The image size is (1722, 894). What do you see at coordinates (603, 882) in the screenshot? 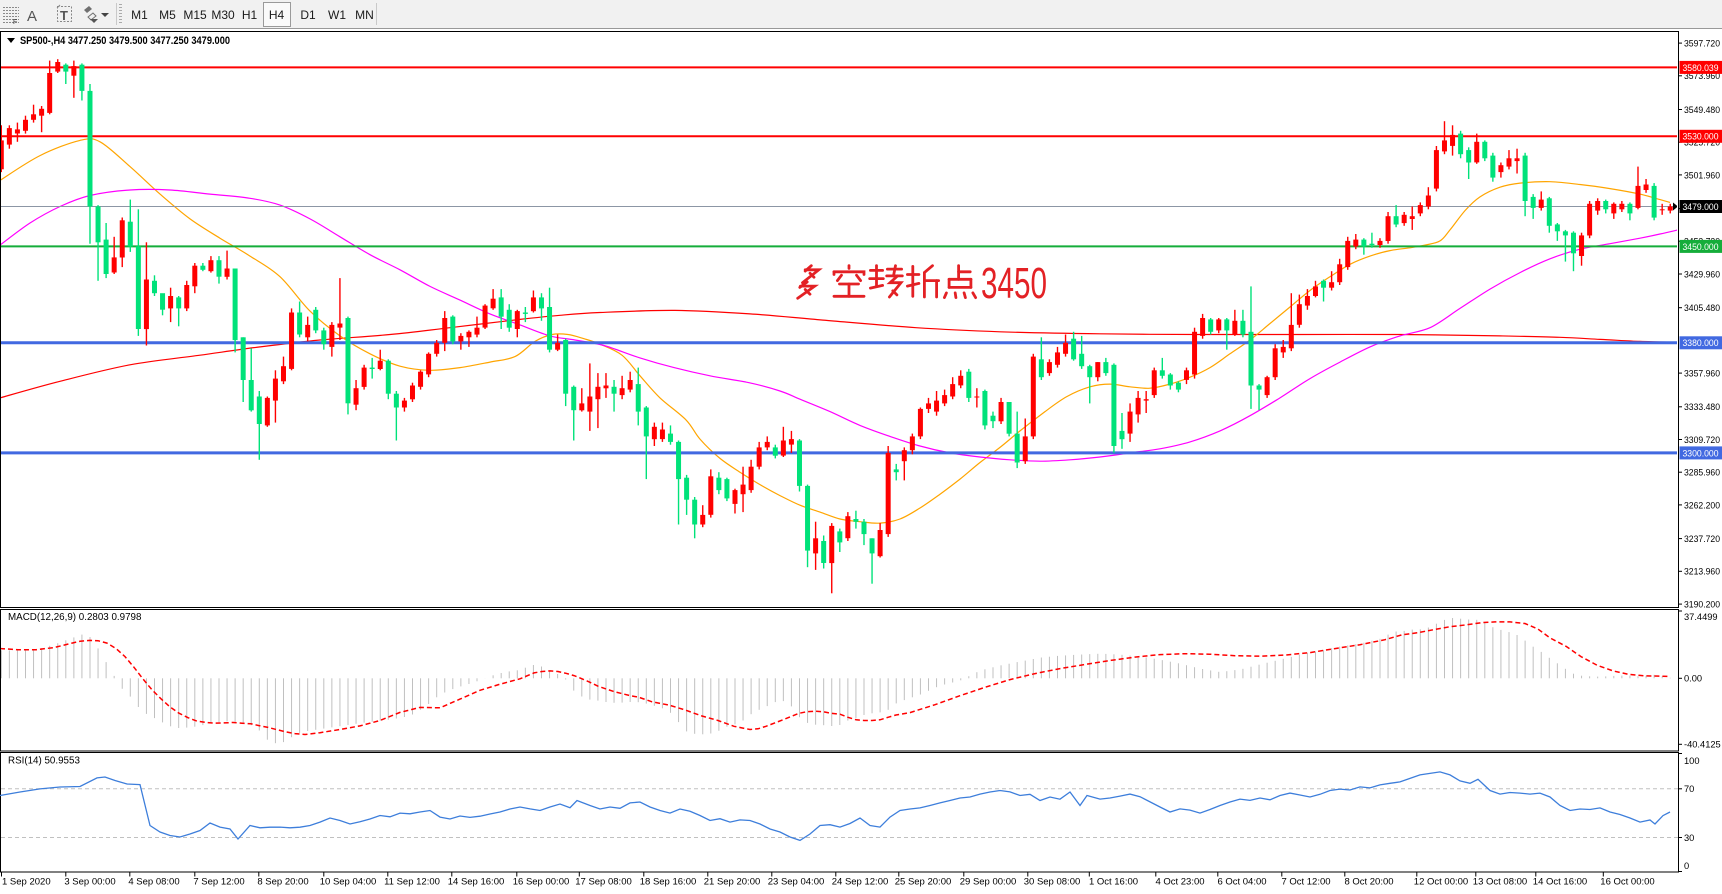
I see `svg-text: 17 Sep 08:00` at bounding box center [603, 882].